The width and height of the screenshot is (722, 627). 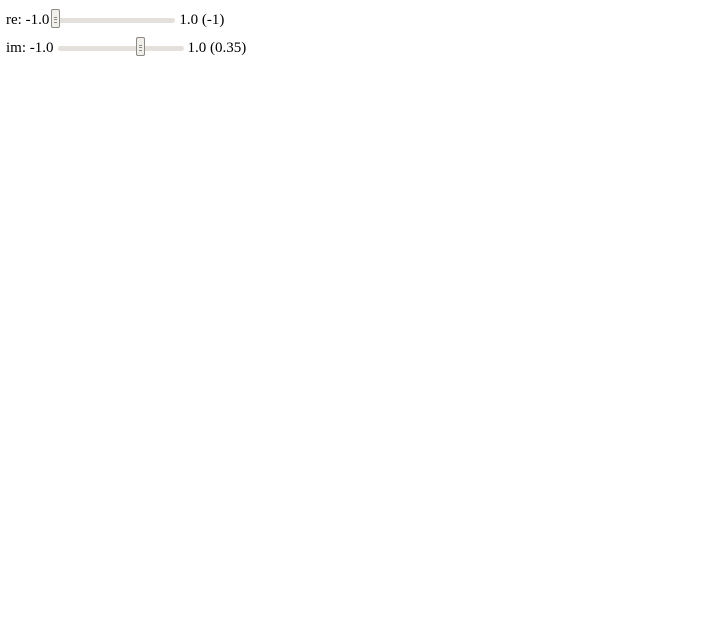 I want to click on re-label: re: -1.0, so click(x=27, y=20).